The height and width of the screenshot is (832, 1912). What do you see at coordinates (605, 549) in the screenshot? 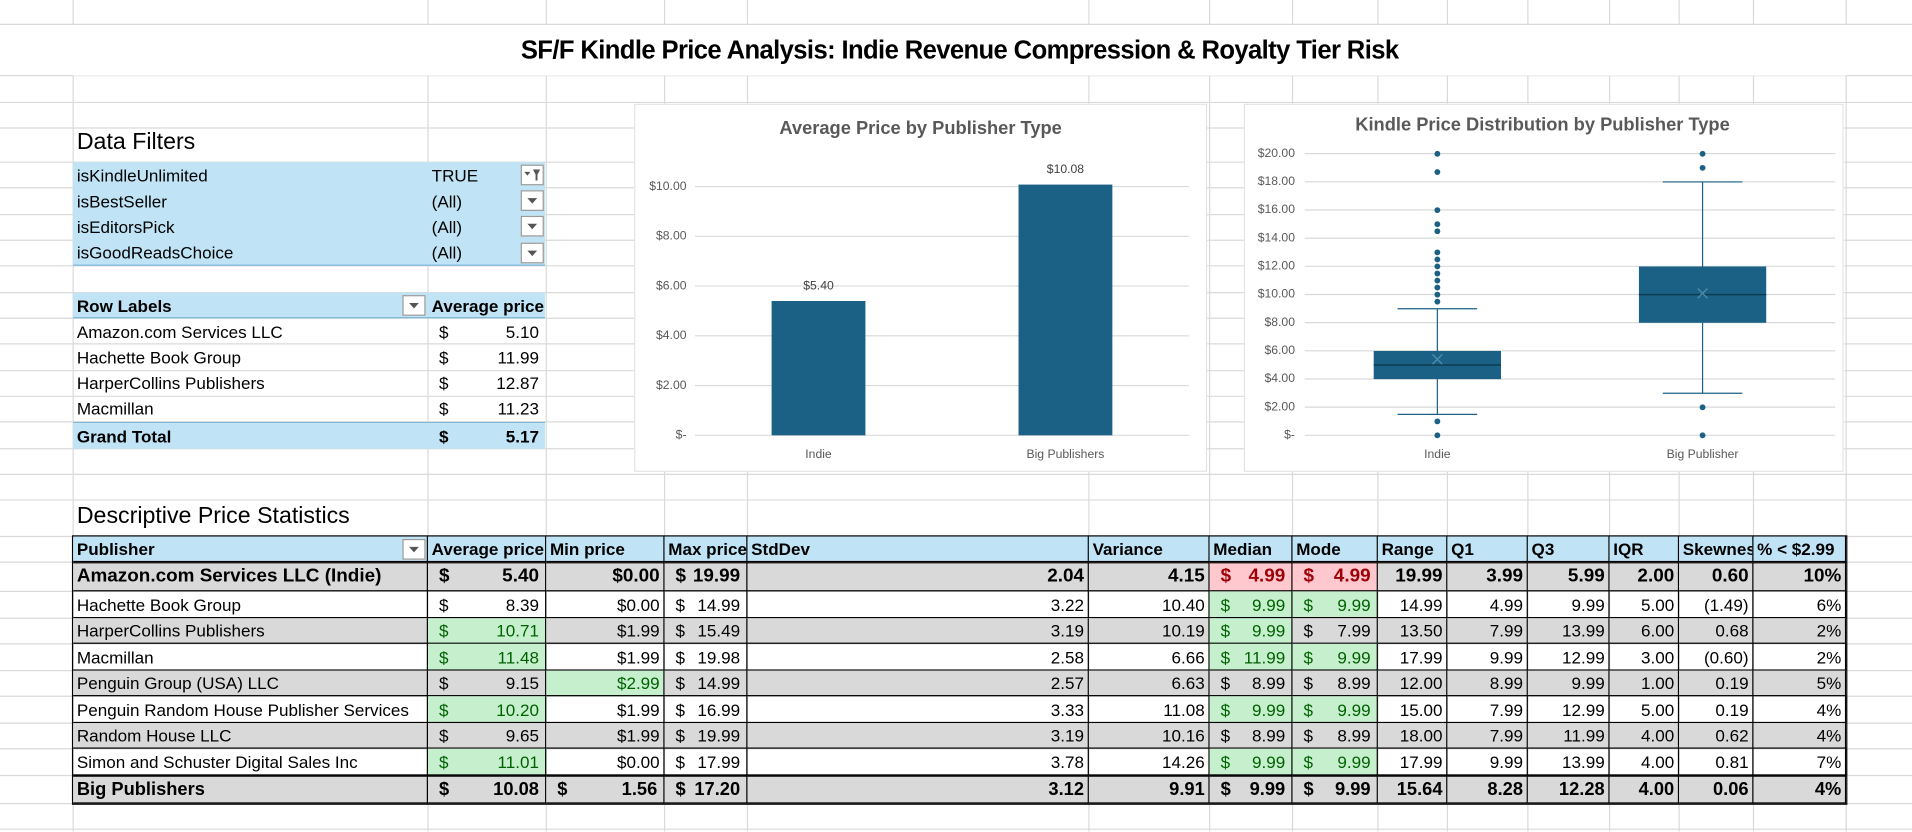
I see `stats-header: Min price` at bounding box center [605, 549].